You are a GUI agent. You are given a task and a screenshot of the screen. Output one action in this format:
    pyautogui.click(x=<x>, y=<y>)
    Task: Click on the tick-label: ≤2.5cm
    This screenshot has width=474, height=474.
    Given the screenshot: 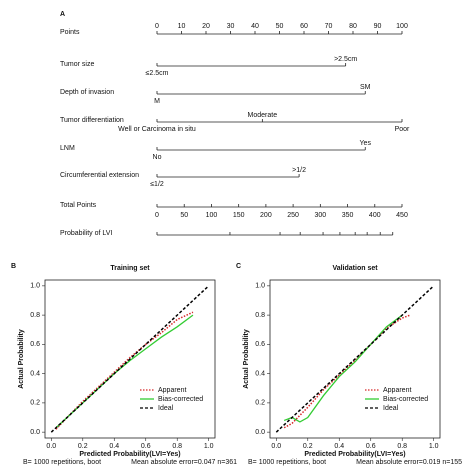 What is the action you would take?
    pyautogui.click(x=157, y=73)
    